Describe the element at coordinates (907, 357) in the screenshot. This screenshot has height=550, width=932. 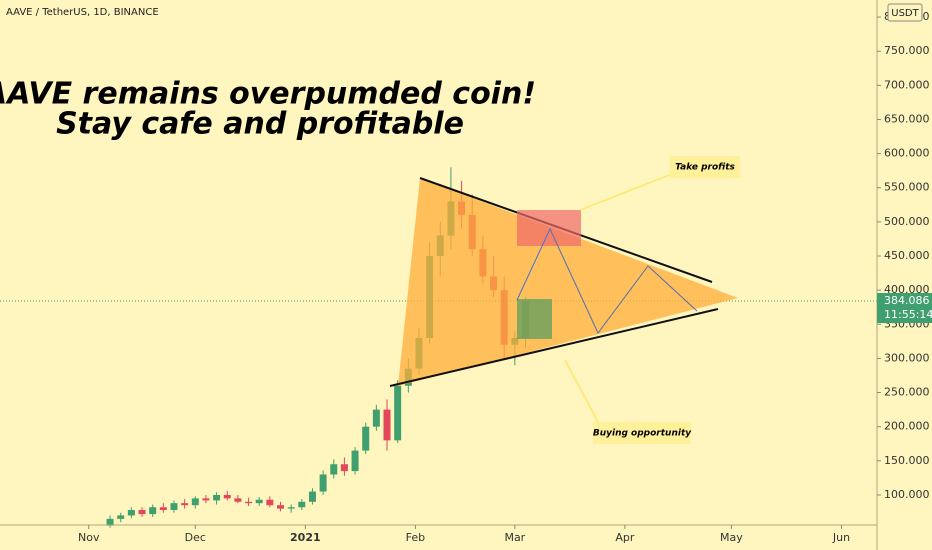
I see `y-tick-label: 300.000` at that location.